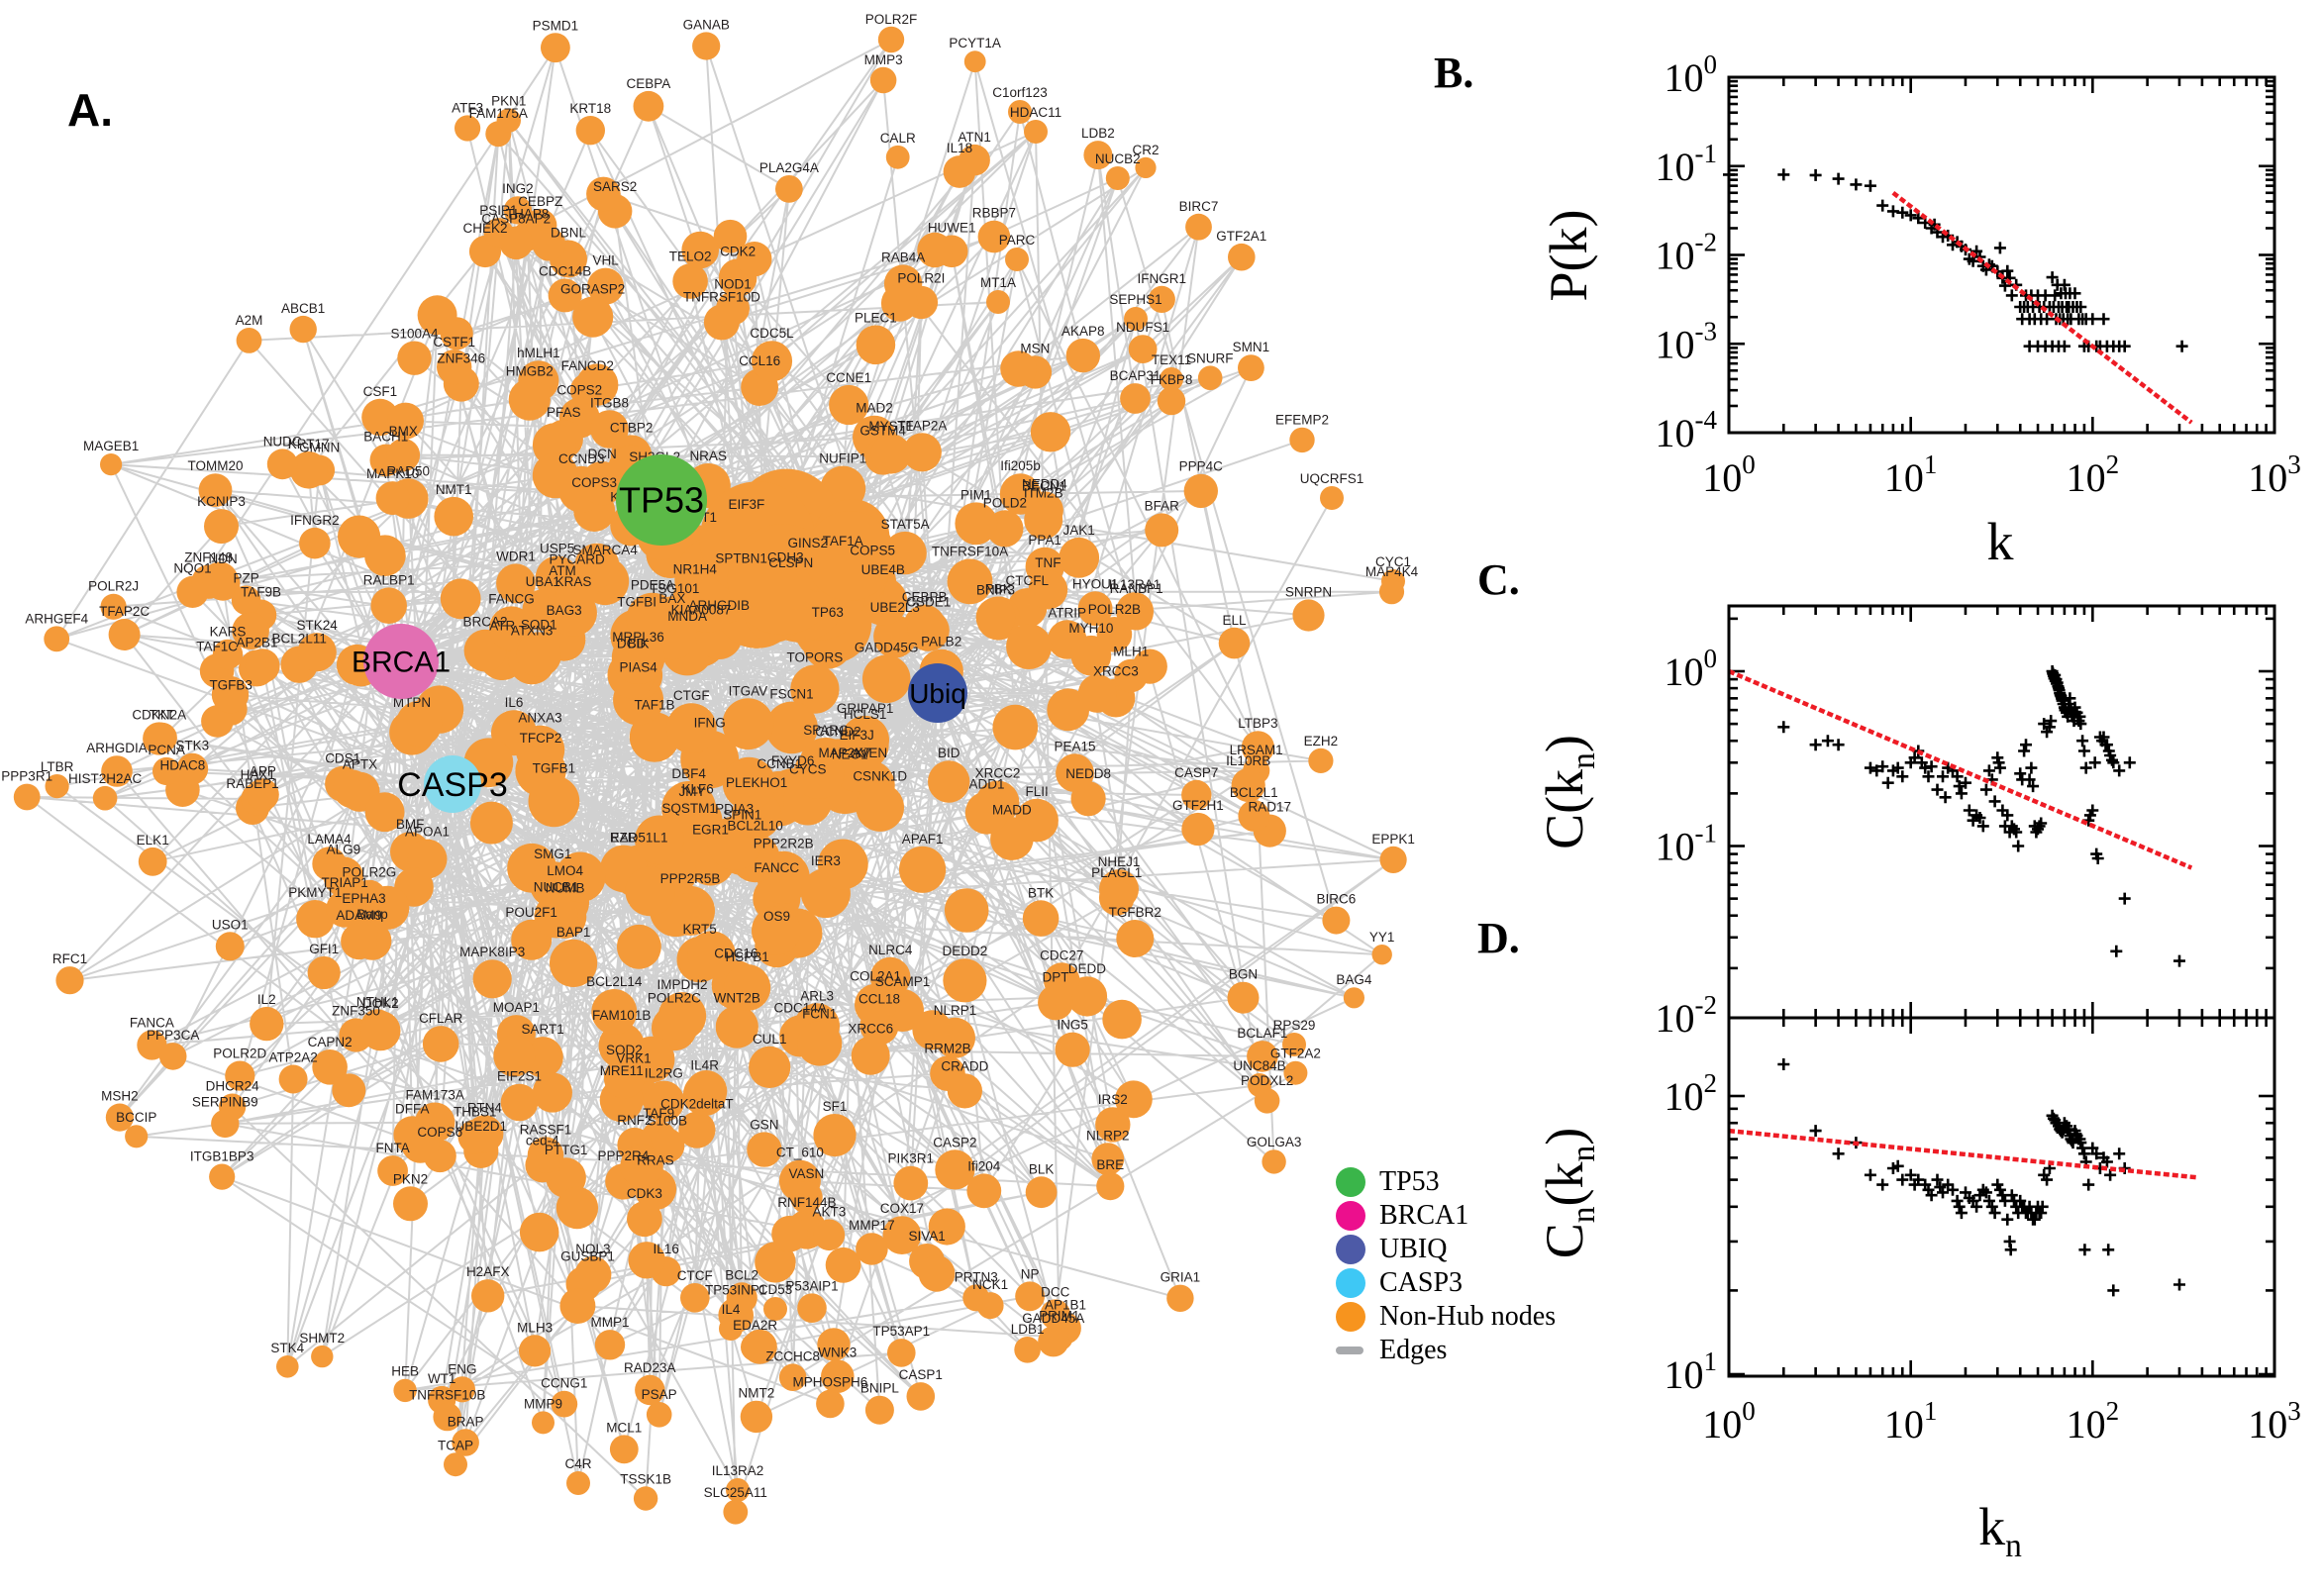  What do you see at coordinates (1392, 571) in the screenshot?
I see `svg-text: MAP4K4` at bounding box center [1392, 571].